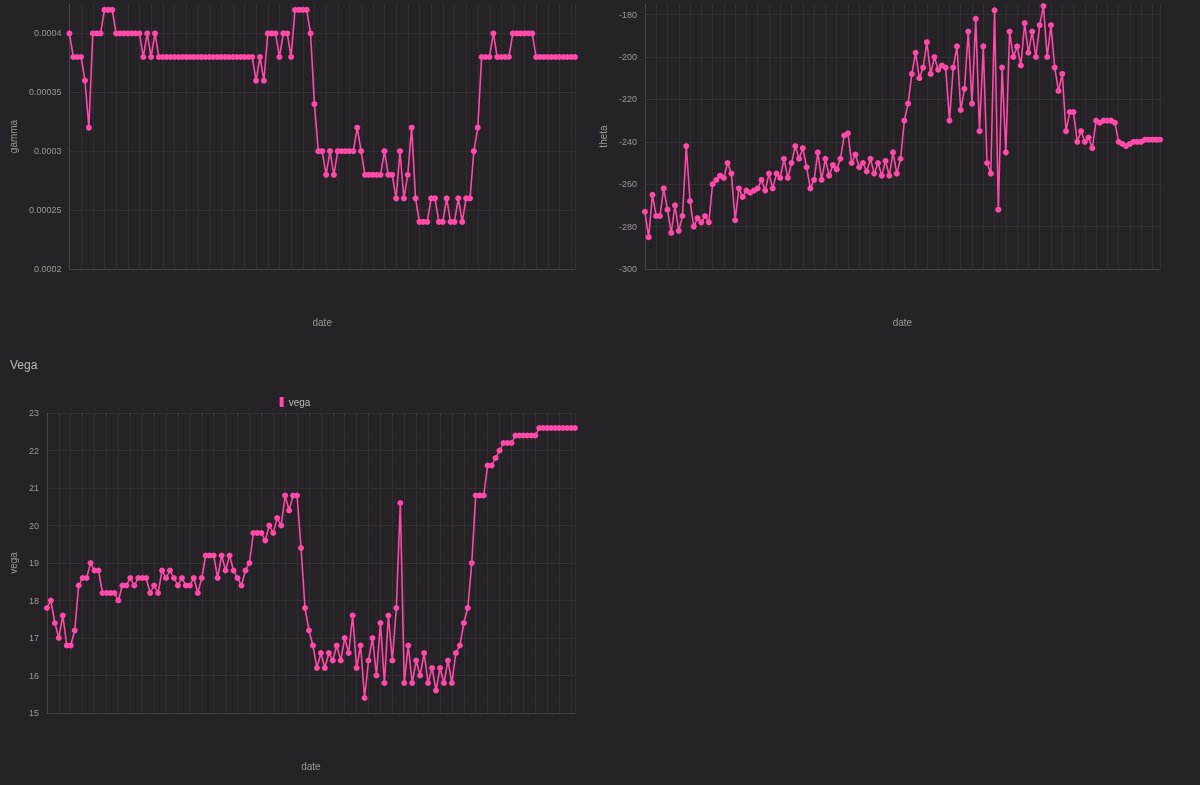 The image size is (1200, 785). I want to click on y-tick-label: -260, so click(627, 184).